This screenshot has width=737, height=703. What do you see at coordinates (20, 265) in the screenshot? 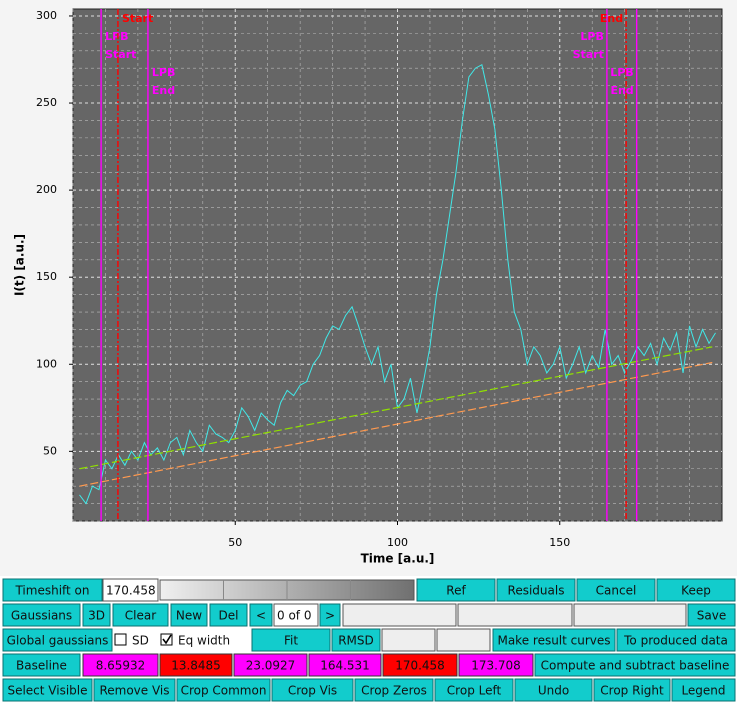
I see `y-axis-label: I(t) [a.u.]` at bounding box center [20, 265].